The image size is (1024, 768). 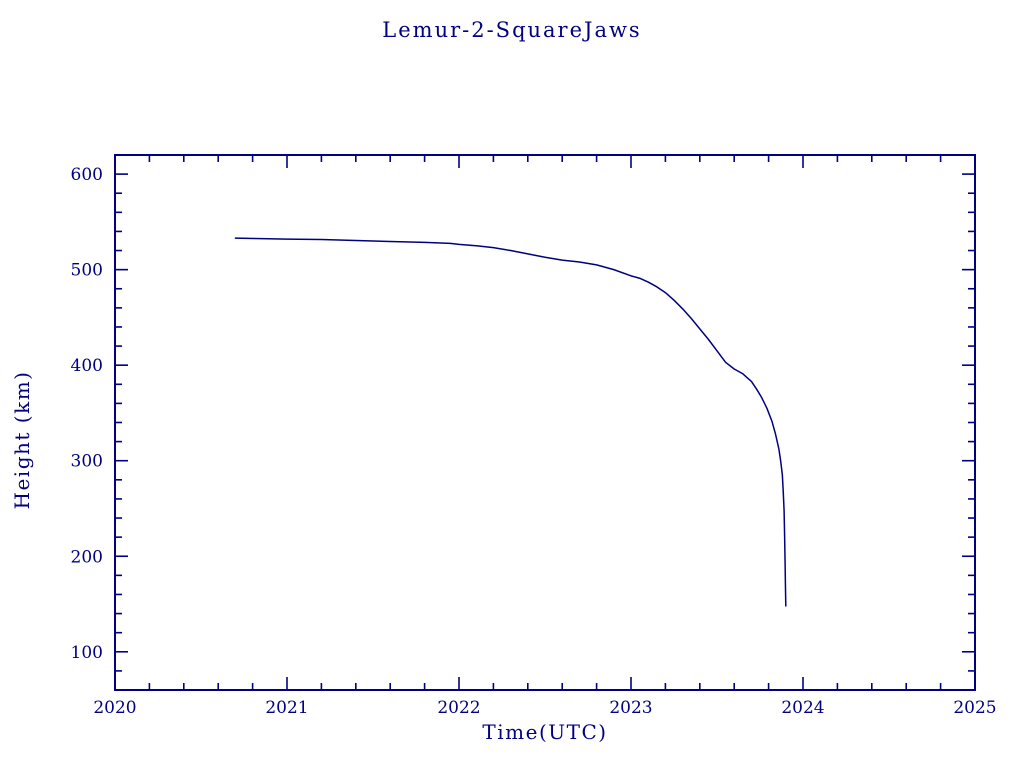 What do you see at coordinates (87, 557) in the screenshot?
I see `y-tick-label: 200` at bounding box center [87, 557].